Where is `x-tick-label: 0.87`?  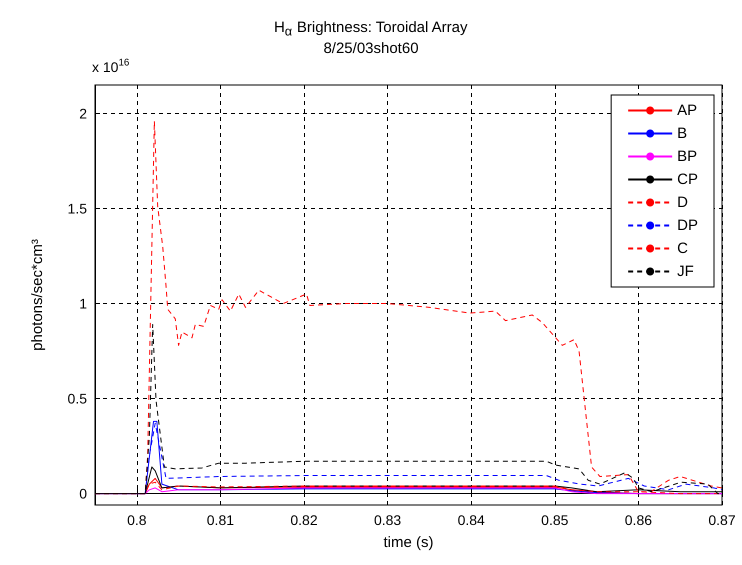 x-tick-label: 0.87 is located at coordinates (722, 520).